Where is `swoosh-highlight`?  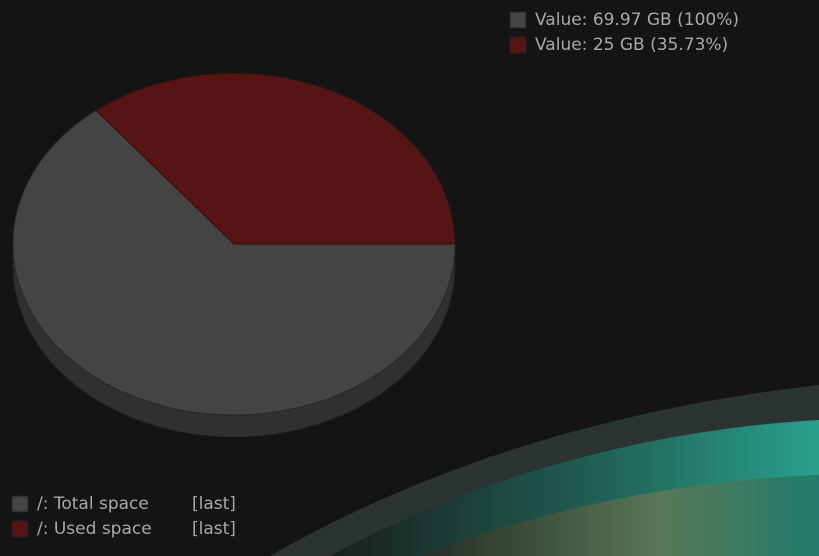
swoosh-highlight is located at coordinates (619, 515).